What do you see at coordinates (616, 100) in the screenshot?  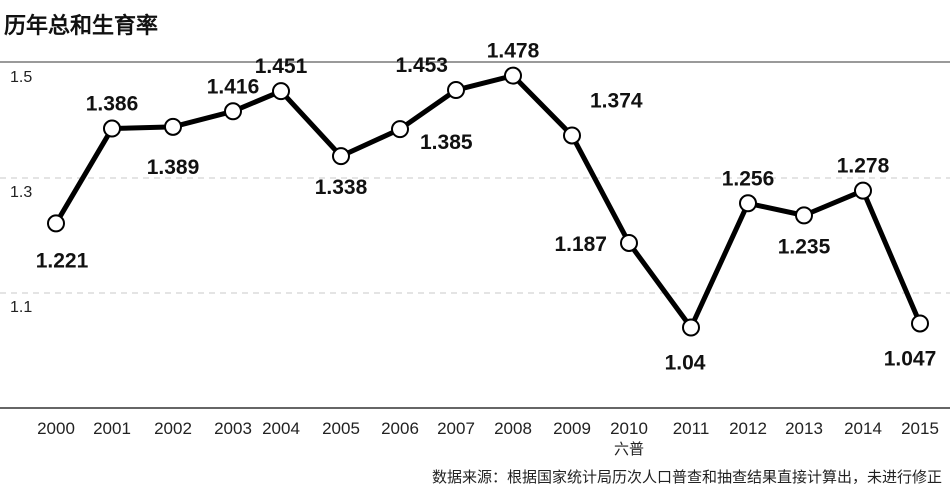 I see `data-value-label: 1.374` at bounding box center [616, 100].